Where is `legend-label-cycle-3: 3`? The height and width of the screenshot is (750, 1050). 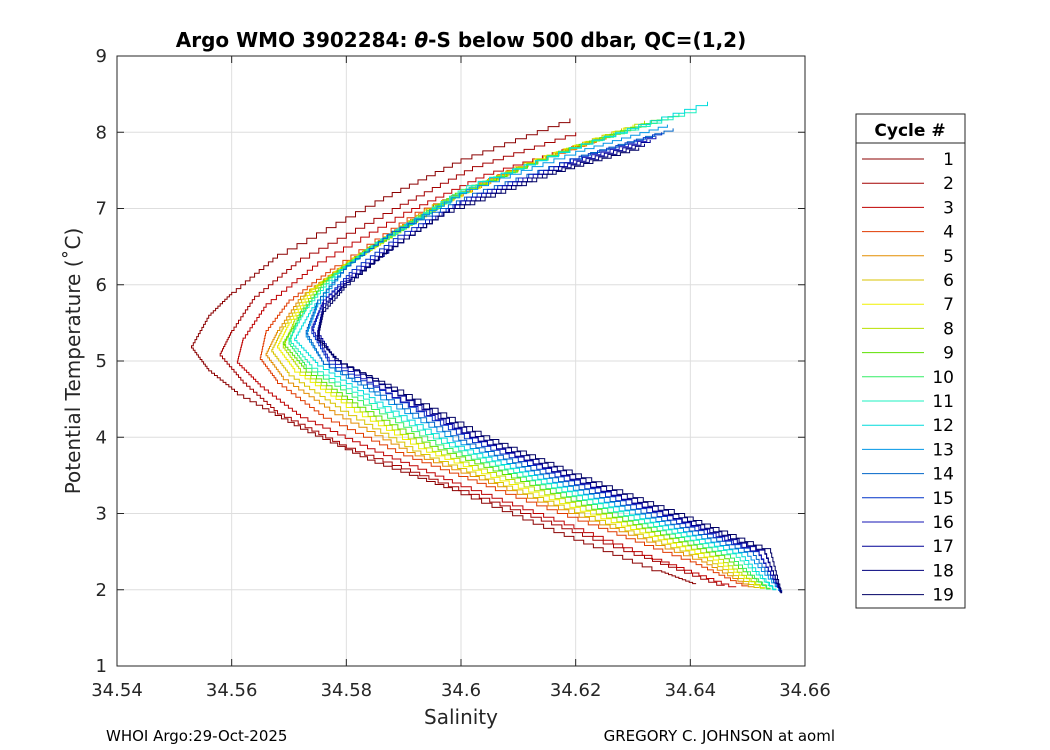
legend-label-cycle-3: 3 is located at coordinates (948, 208).